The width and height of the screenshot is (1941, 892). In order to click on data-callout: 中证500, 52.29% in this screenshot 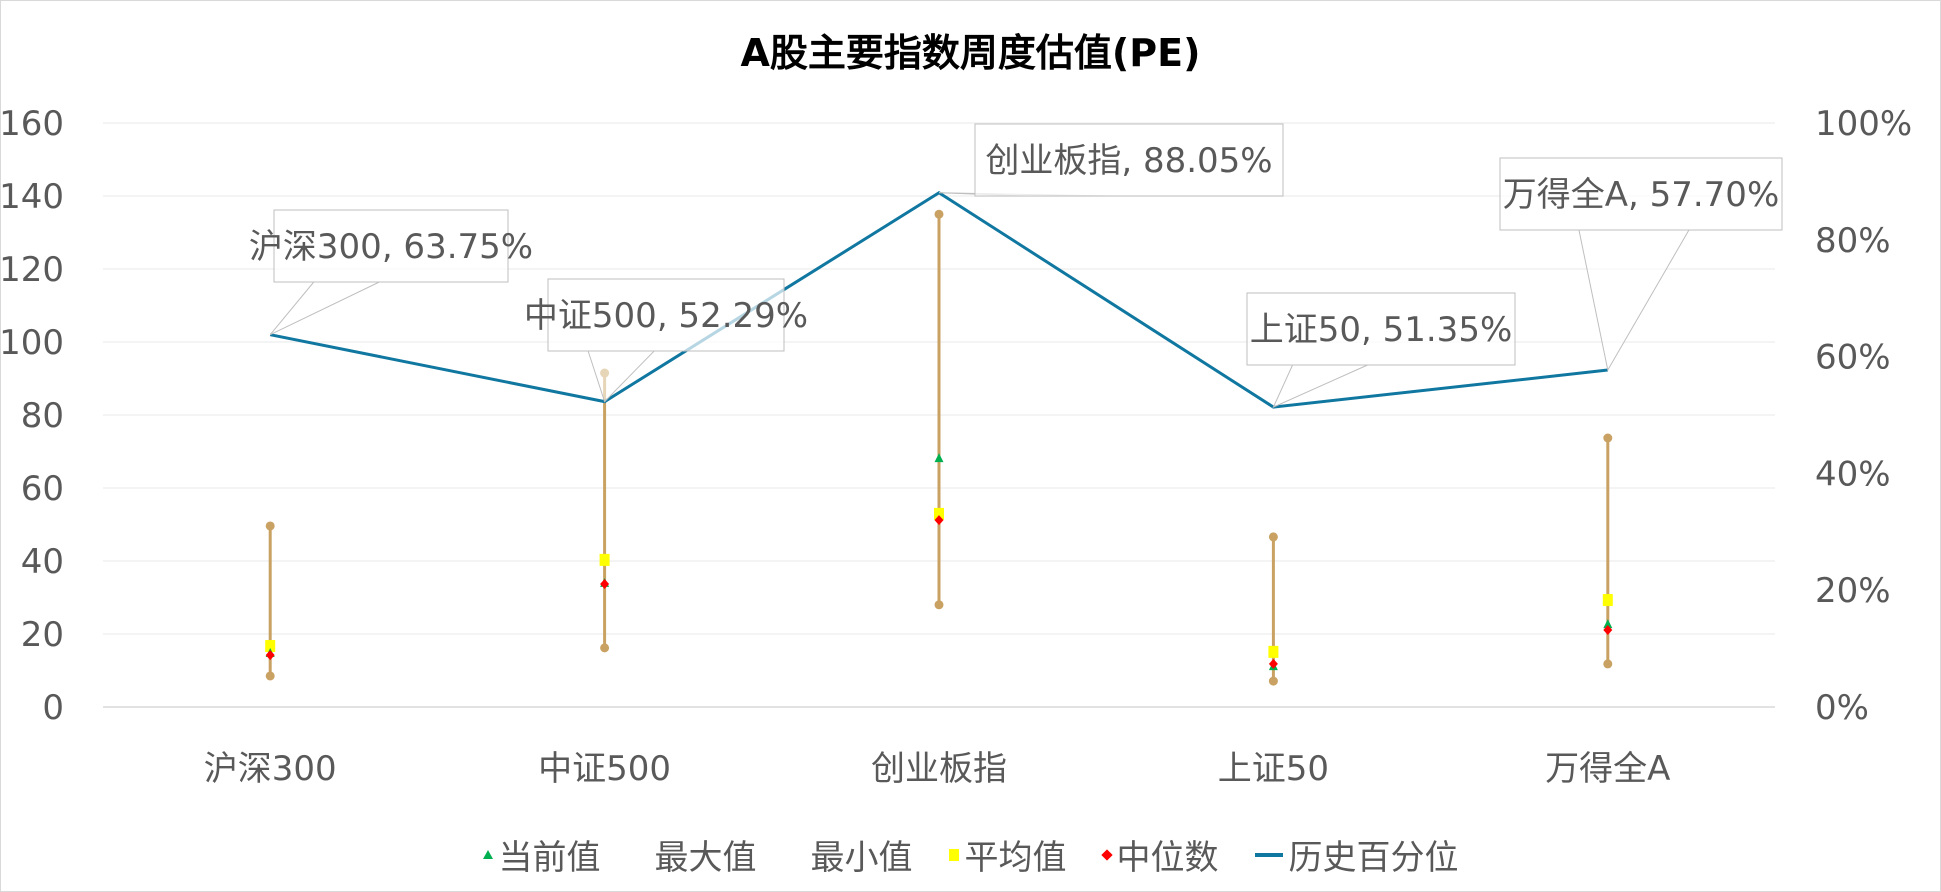, I will do `click(666, 340)`.